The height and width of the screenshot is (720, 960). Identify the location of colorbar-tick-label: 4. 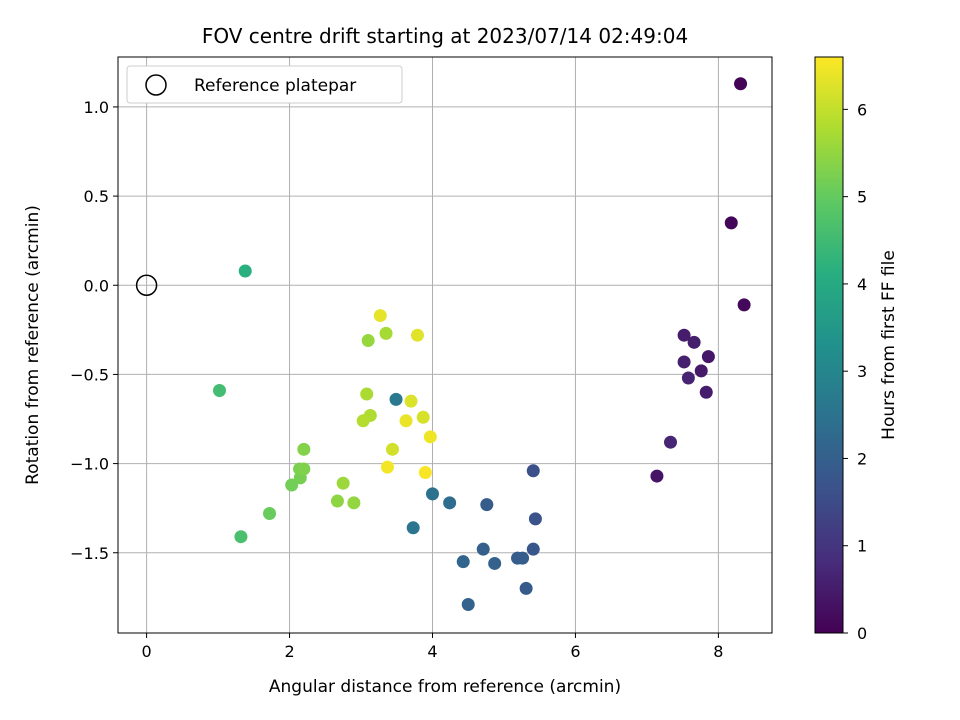
(862, 284).